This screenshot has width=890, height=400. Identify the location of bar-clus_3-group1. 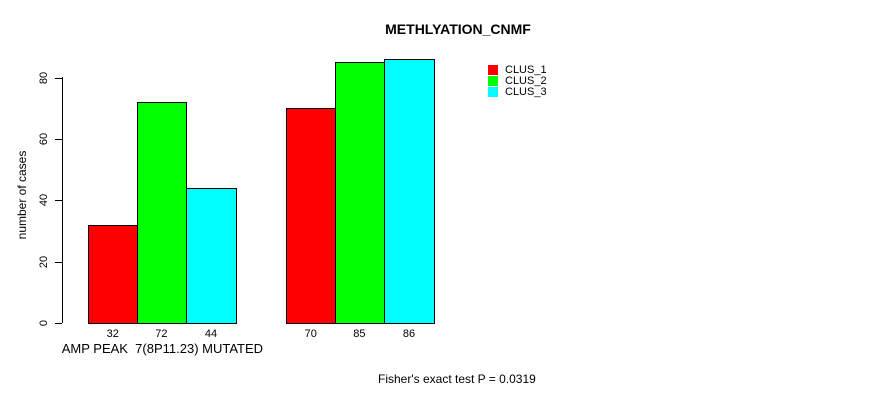
(211, 256).